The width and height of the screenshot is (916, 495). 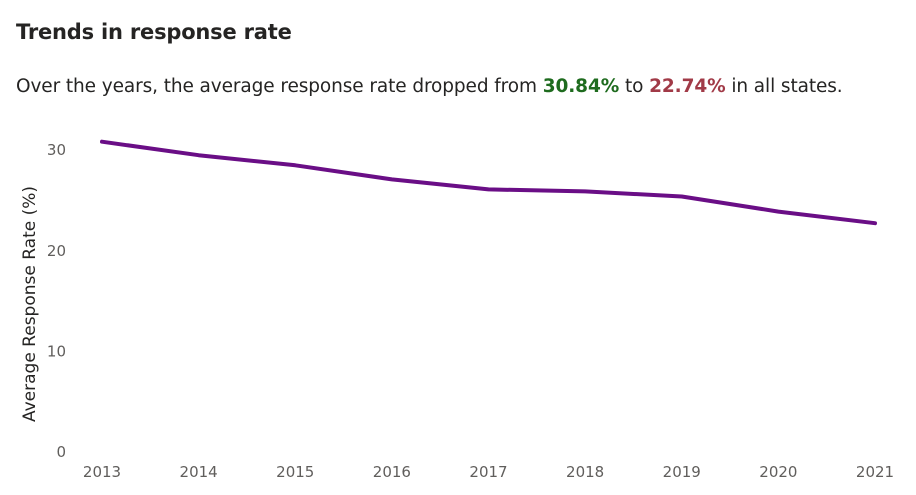 What do you see at coordinates (585, 472) in the screenshot?
I see `x-tick-label: 2018` at bounding box center [585, 472].